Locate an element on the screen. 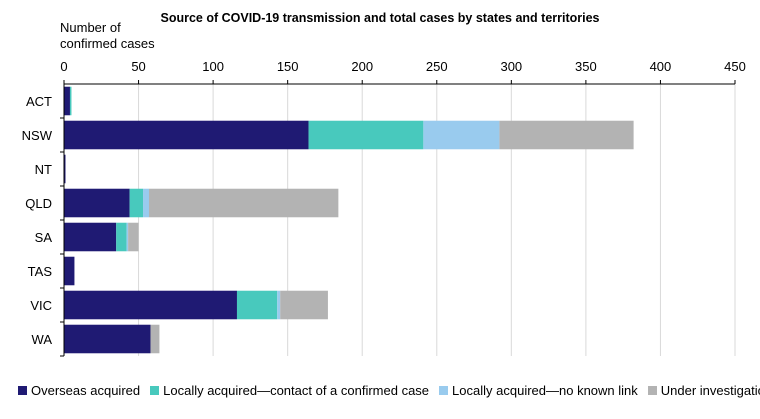 This screenshot has width=760, height=419. bar-nsw-locally-acquired-contact-of-a-confirmed-case is located at coordinates (366, 135).